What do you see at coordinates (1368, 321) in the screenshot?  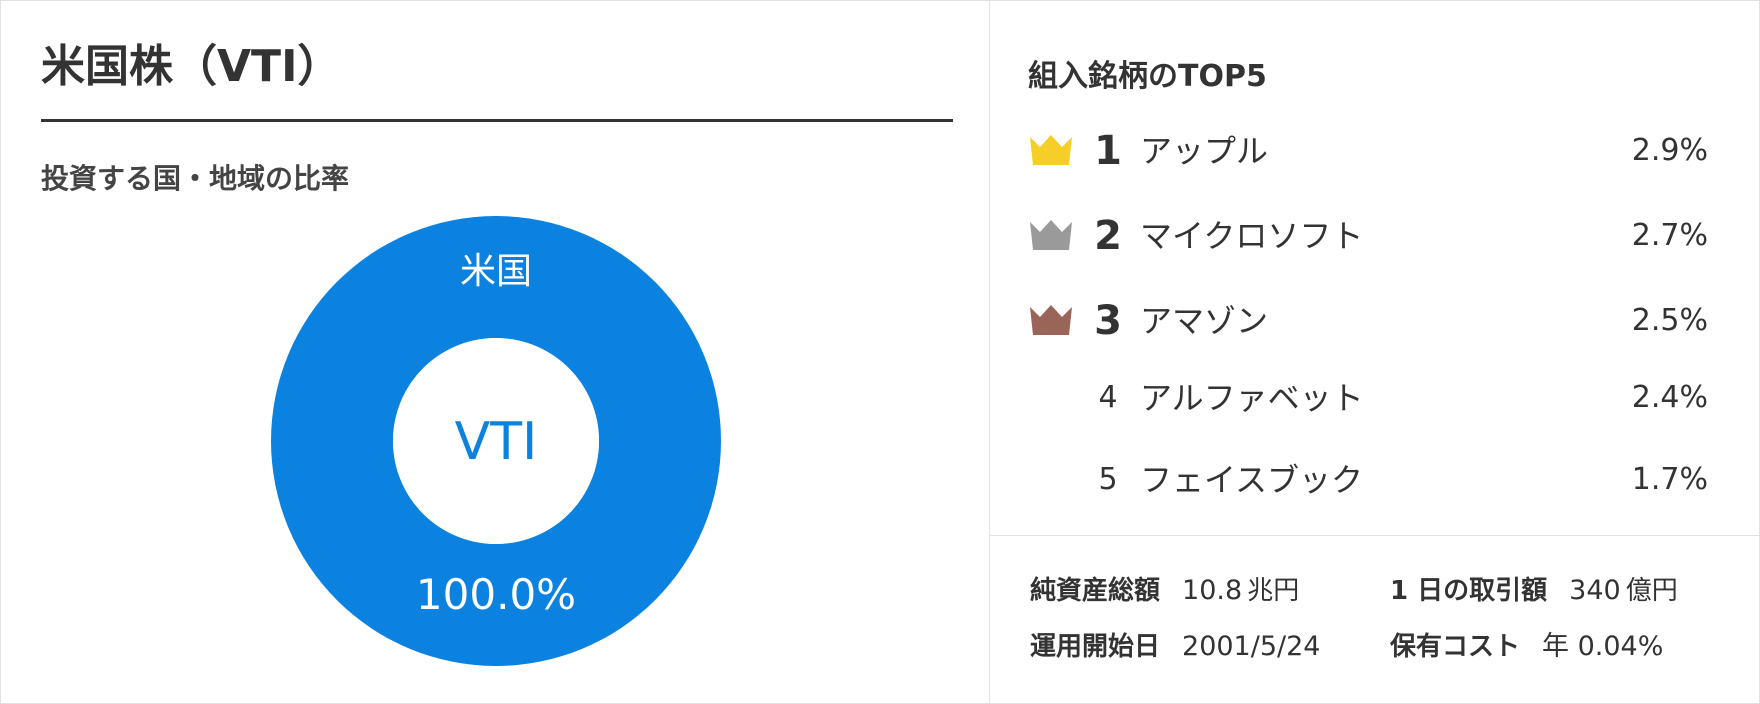 I see `holding-row-3: 3 アマゾン 2.5%` at bounding box center [1368, 321].